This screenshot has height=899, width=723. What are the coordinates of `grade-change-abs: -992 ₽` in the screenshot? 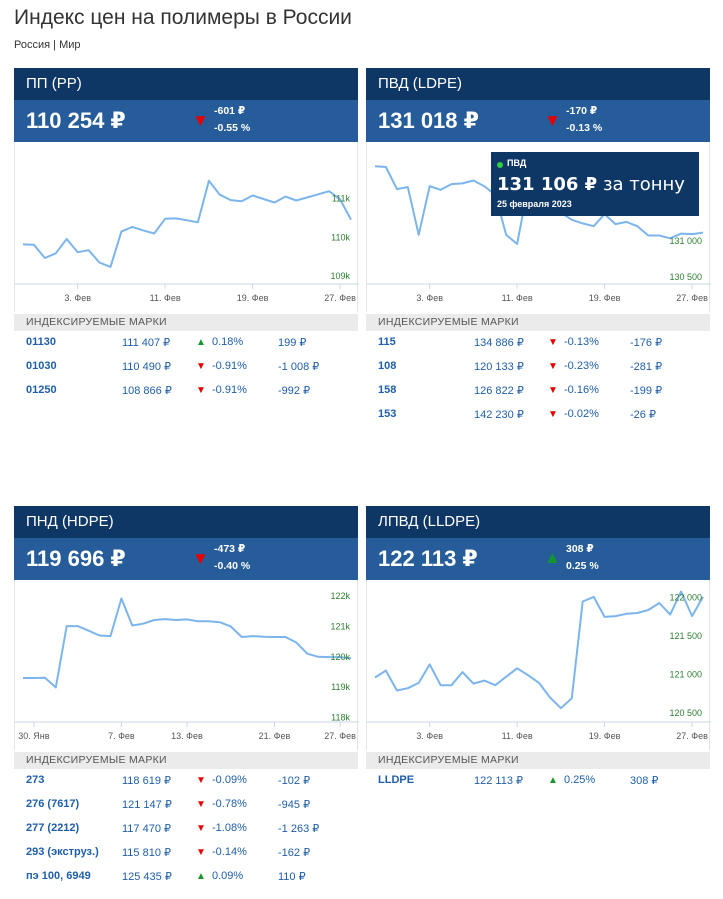 It's located at (294, 391).